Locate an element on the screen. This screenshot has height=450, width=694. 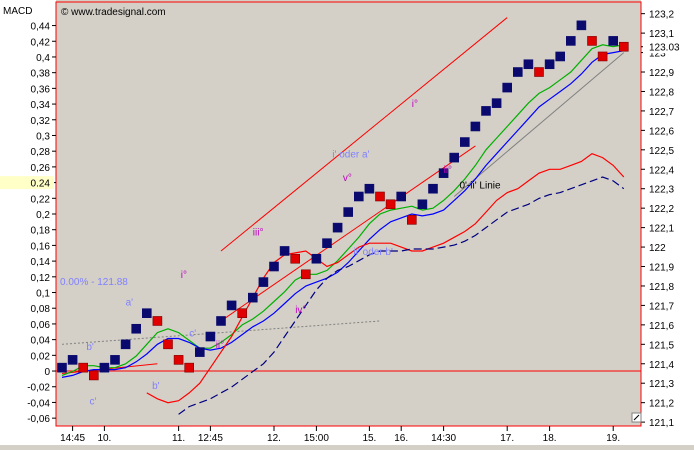
right-tick-label: 122 is located at coordinates (657, 248).